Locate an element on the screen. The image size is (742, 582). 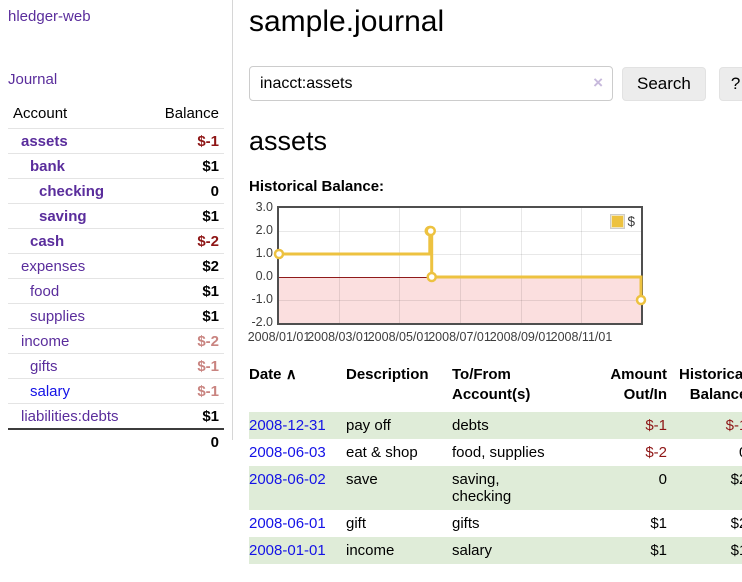
account-link-gifts: gifts is located at coordinates (44, 366).